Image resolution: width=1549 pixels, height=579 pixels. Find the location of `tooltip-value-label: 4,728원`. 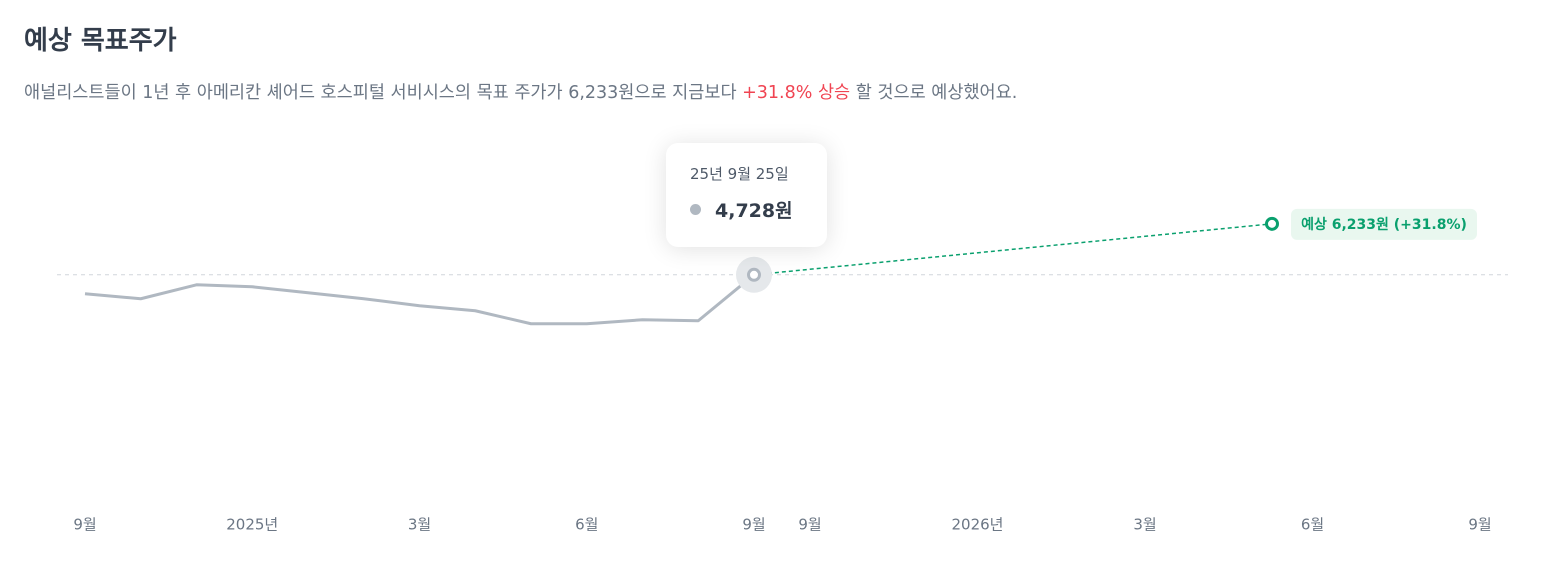

tooltip-value-label: 4,728원 is located at coordinates (754, 211).